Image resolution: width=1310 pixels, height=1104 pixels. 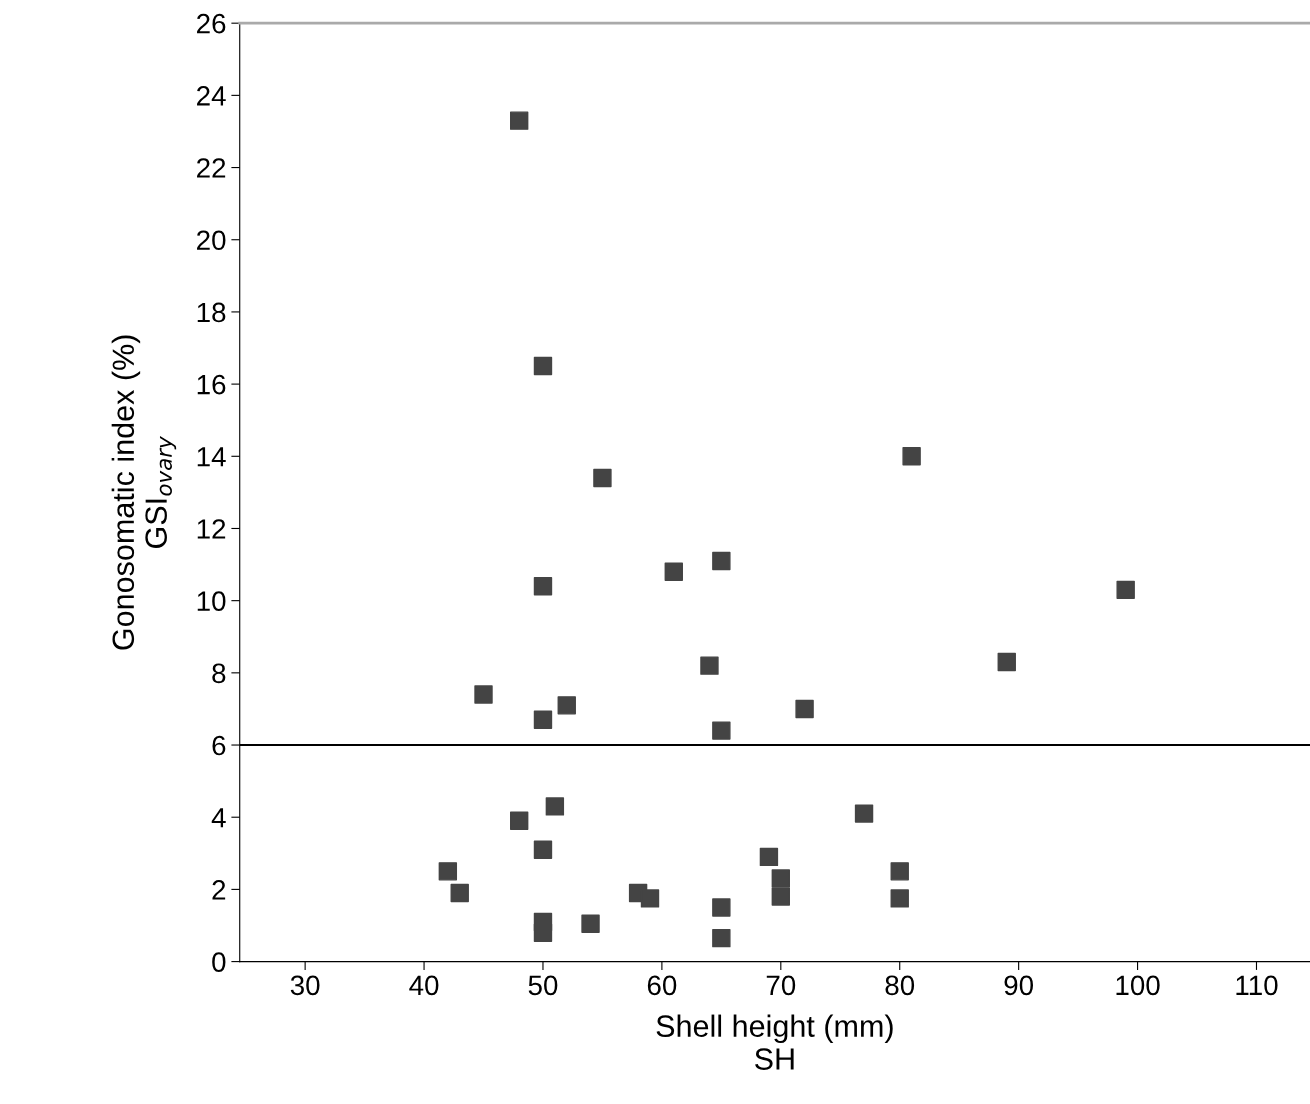 What do you see at coordinates (211, 96) in the screenshot?
I see `y-tick-label: 24` at bounding box center [211, 96].